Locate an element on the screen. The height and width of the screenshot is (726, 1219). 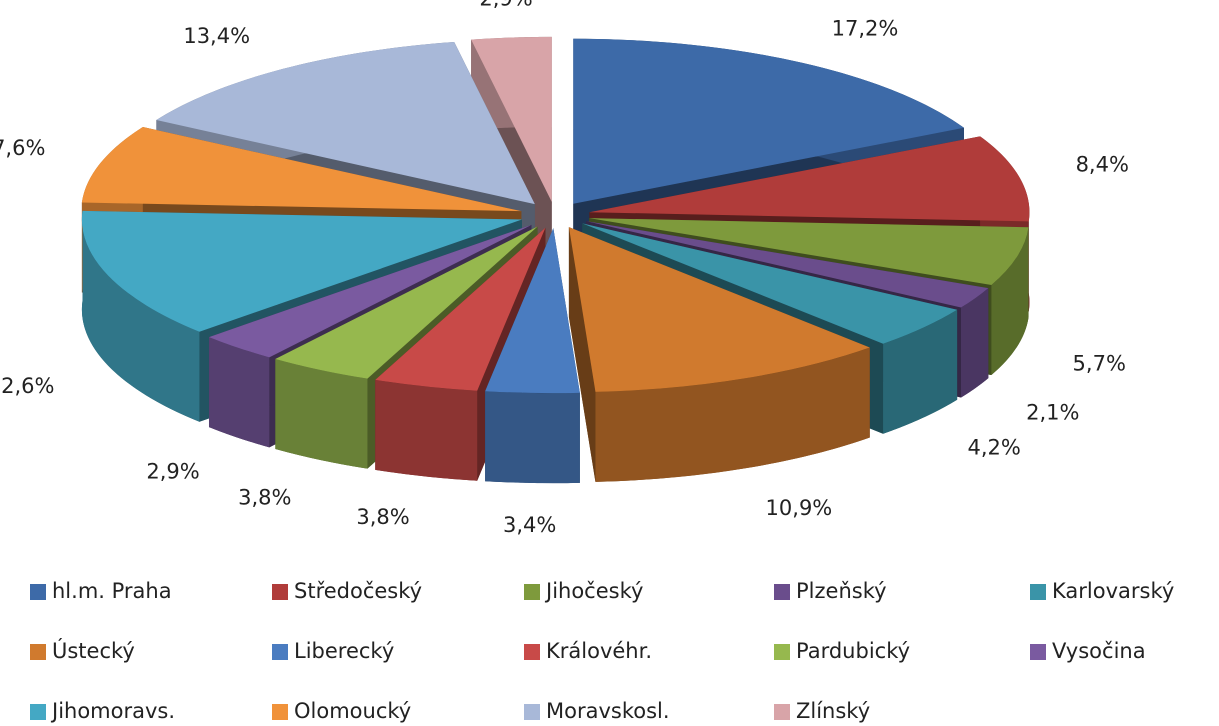
data-label: 2,1% is located at coordinates (1052, 412).